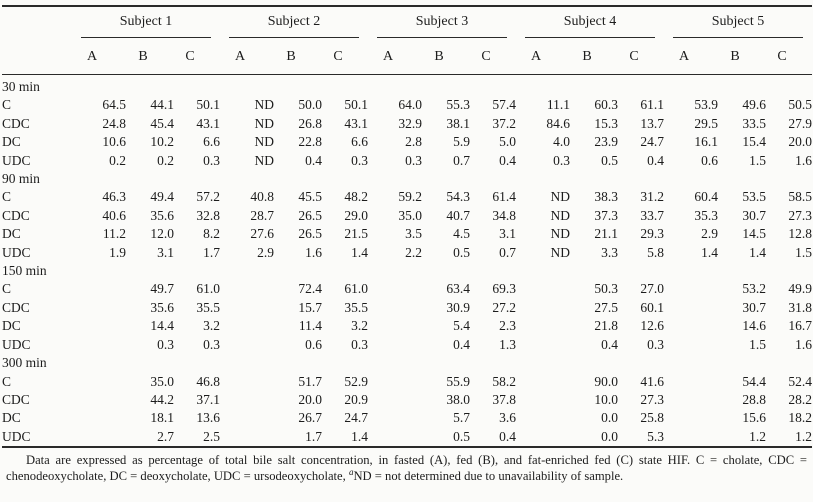  I want to click on data-cell: 0.6, so click(709, 160).